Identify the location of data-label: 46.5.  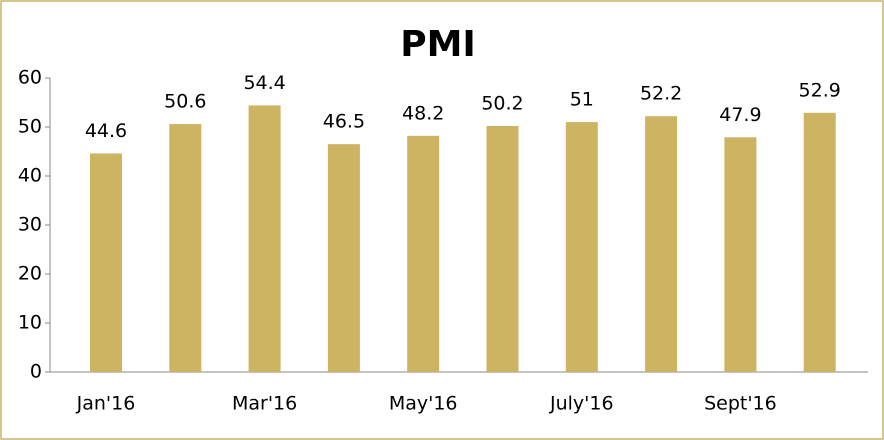
(344, 122).